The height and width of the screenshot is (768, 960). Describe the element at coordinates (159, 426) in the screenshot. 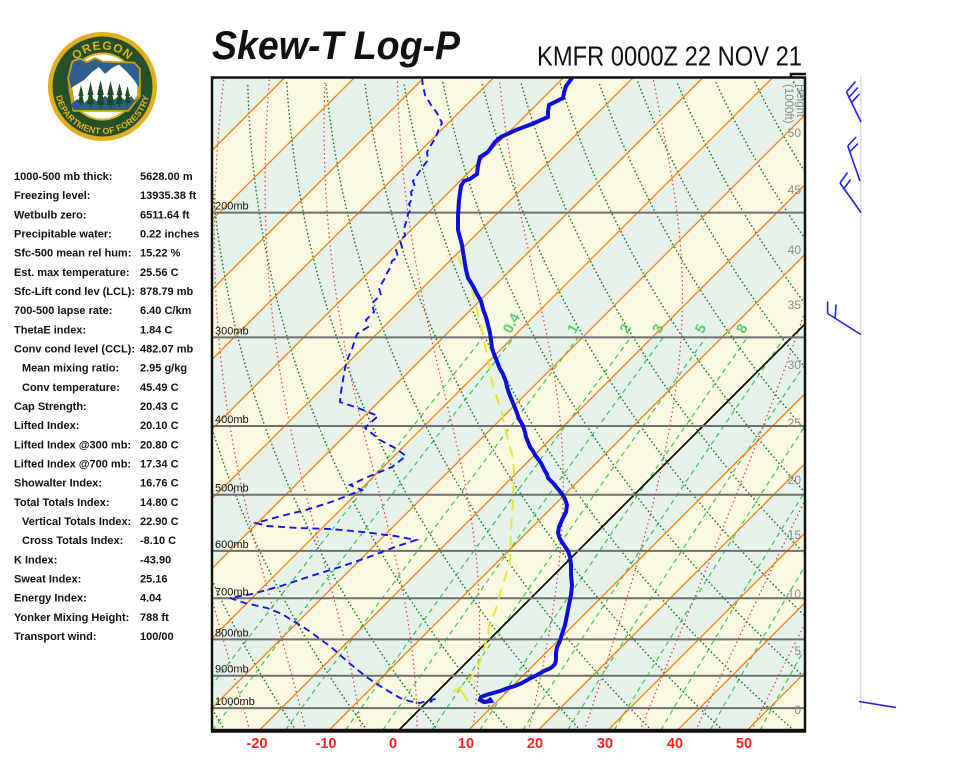

I see `svg-text: 20.10 C` at that location.